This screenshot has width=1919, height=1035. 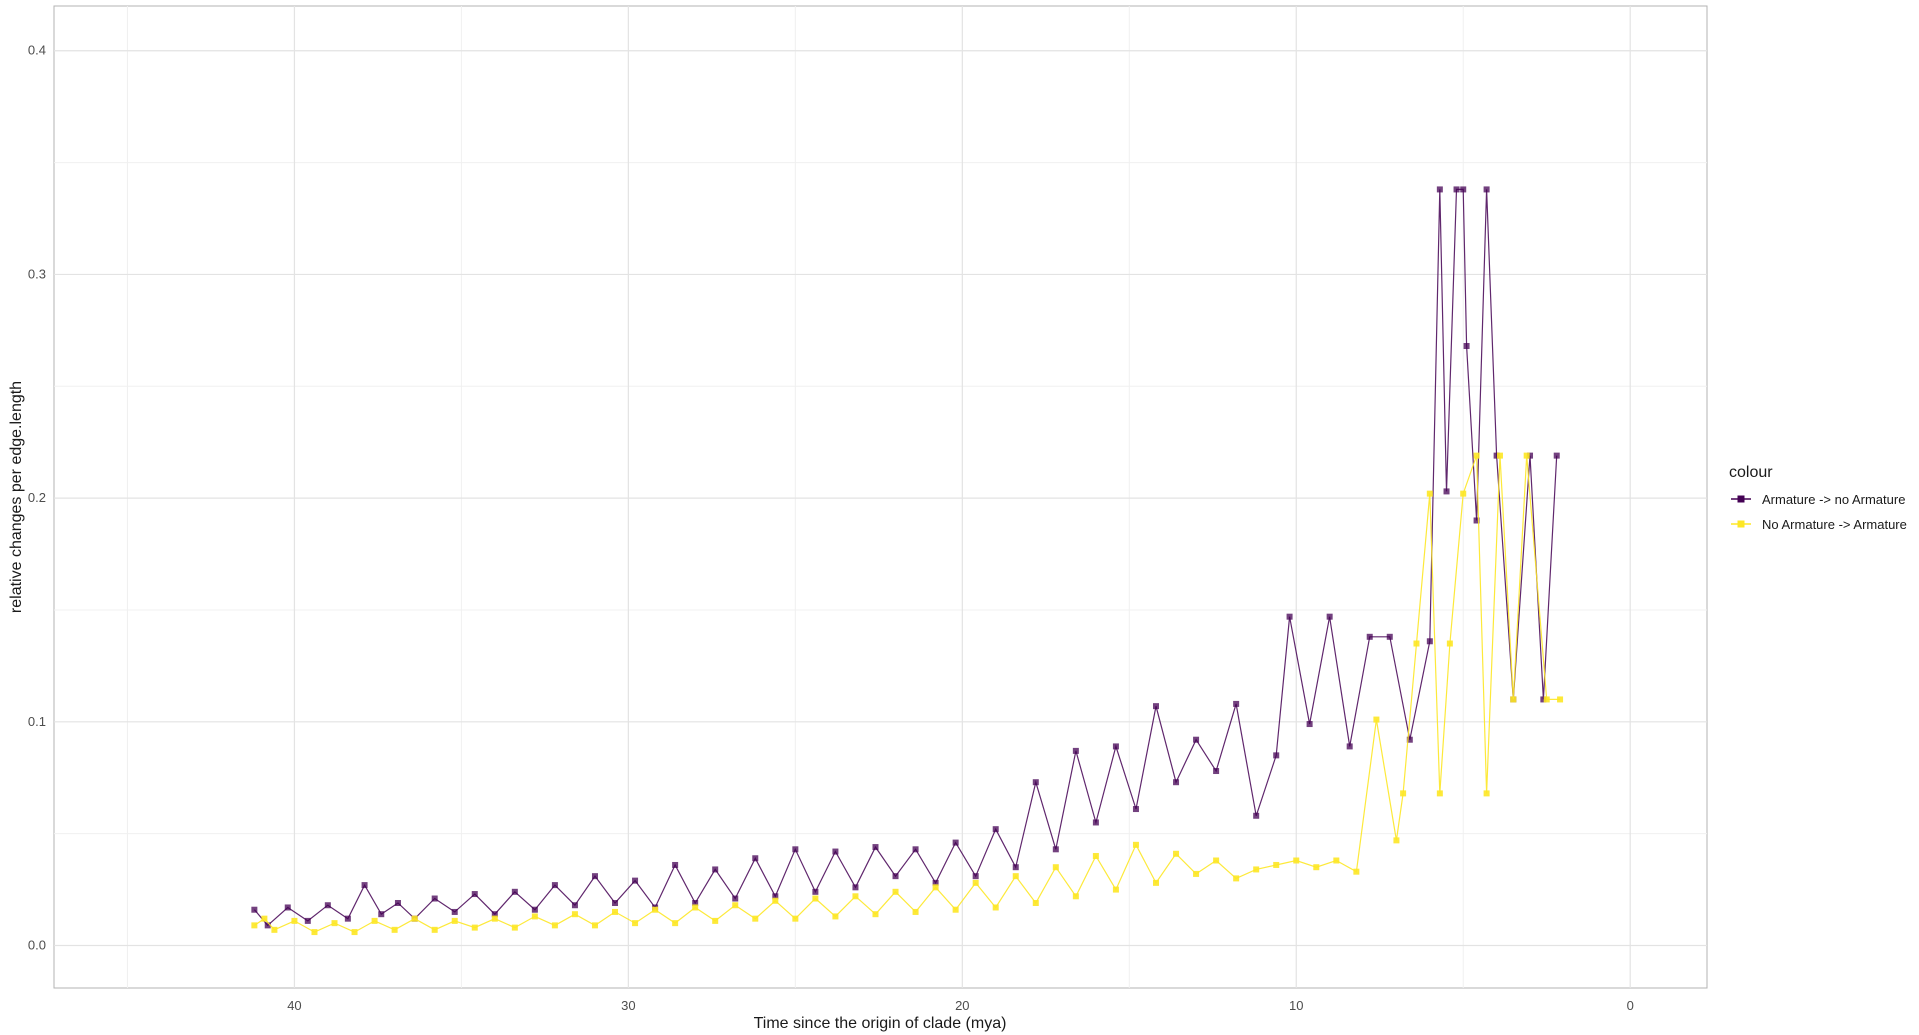 I want to click on y-tick-label: 0.2, so click(x=37, y=497).